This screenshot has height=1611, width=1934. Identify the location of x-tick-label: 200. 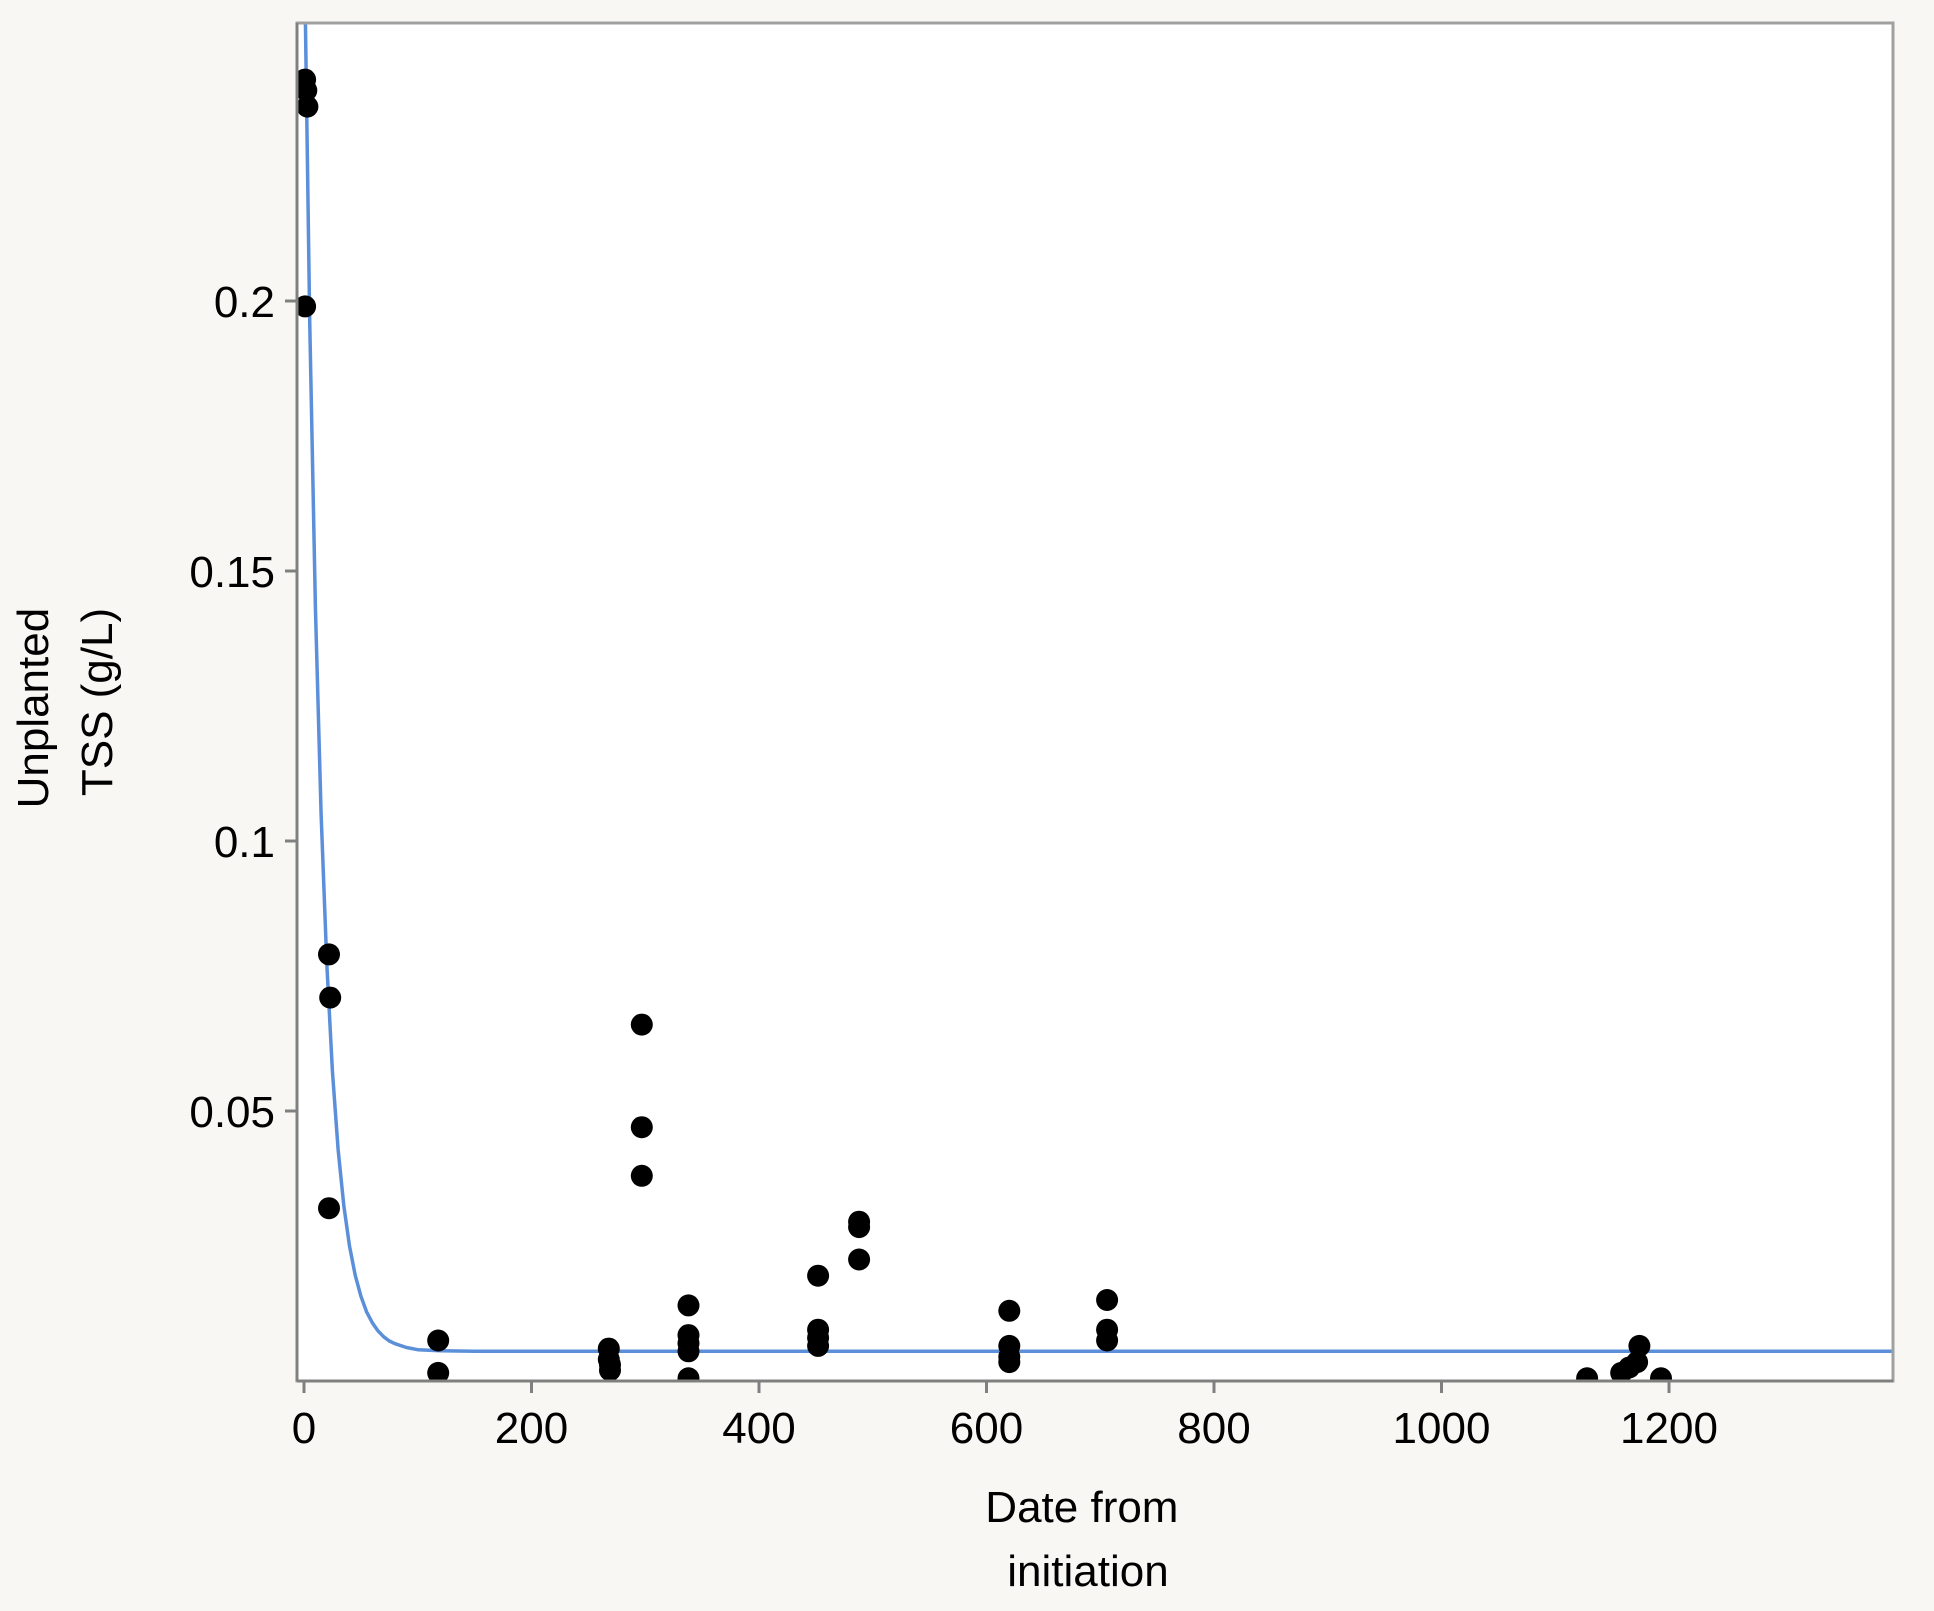
(531, 1428).